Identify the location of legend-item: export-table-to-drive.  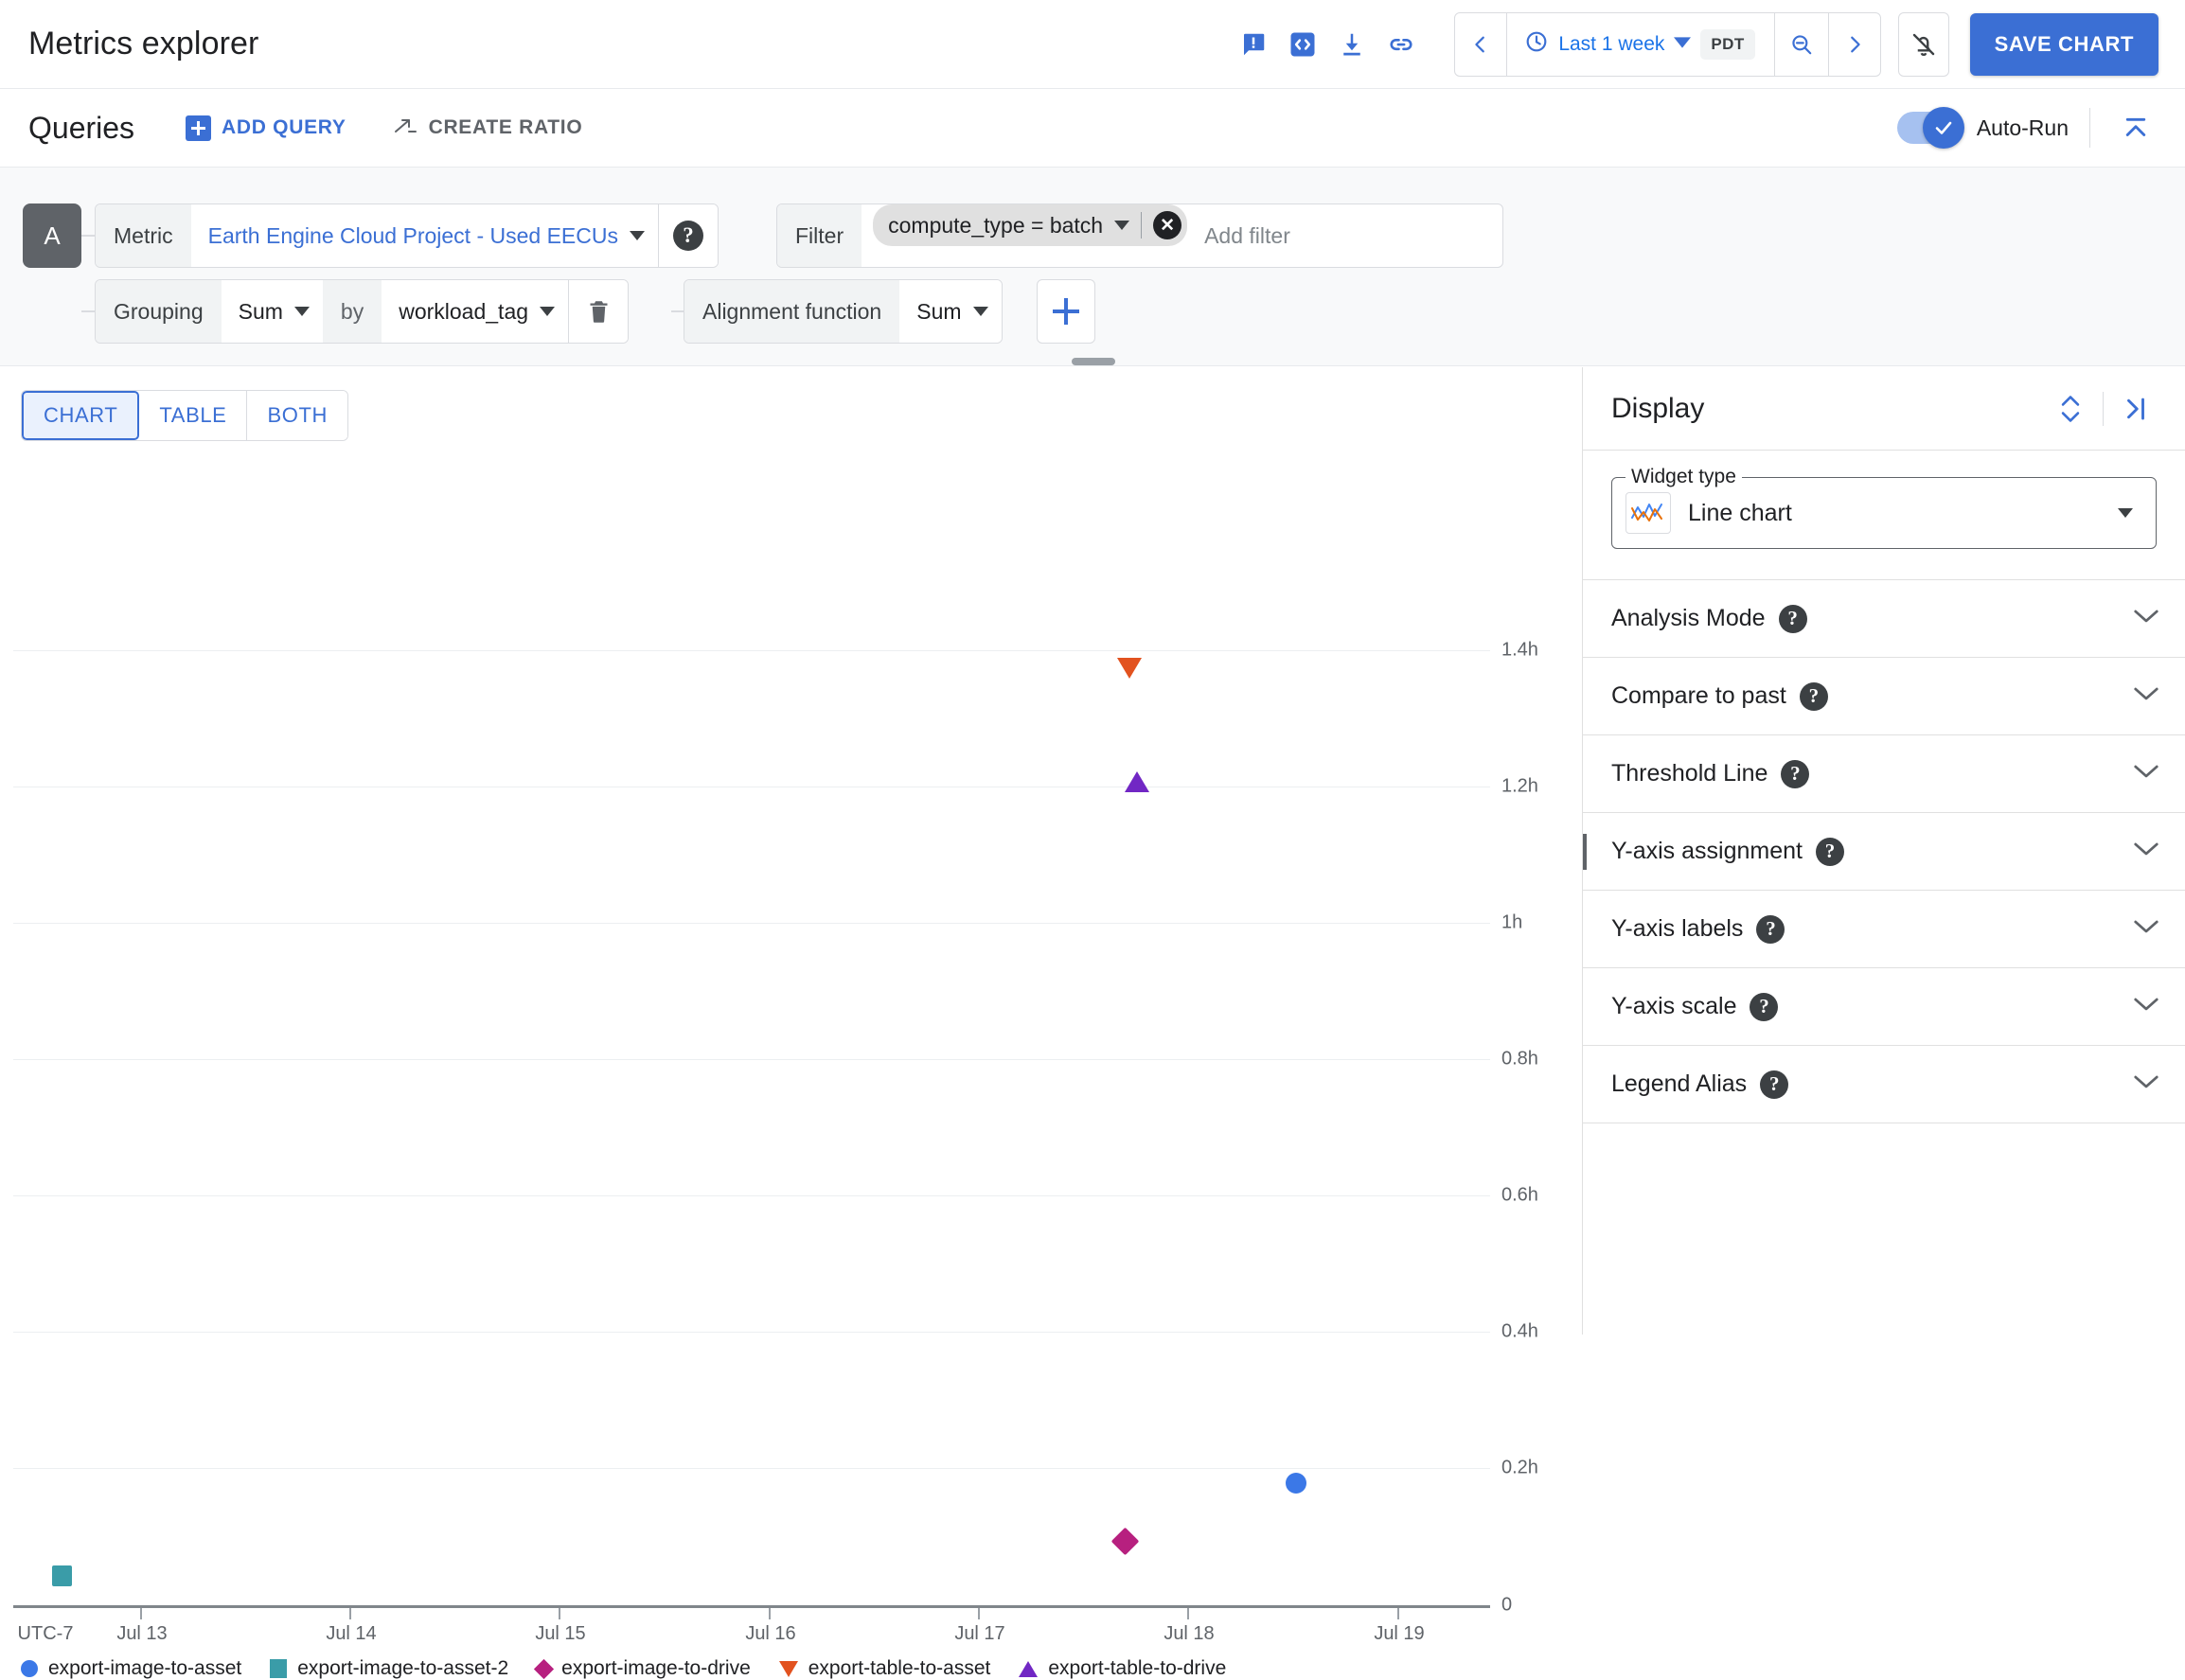
(1123, 1668).